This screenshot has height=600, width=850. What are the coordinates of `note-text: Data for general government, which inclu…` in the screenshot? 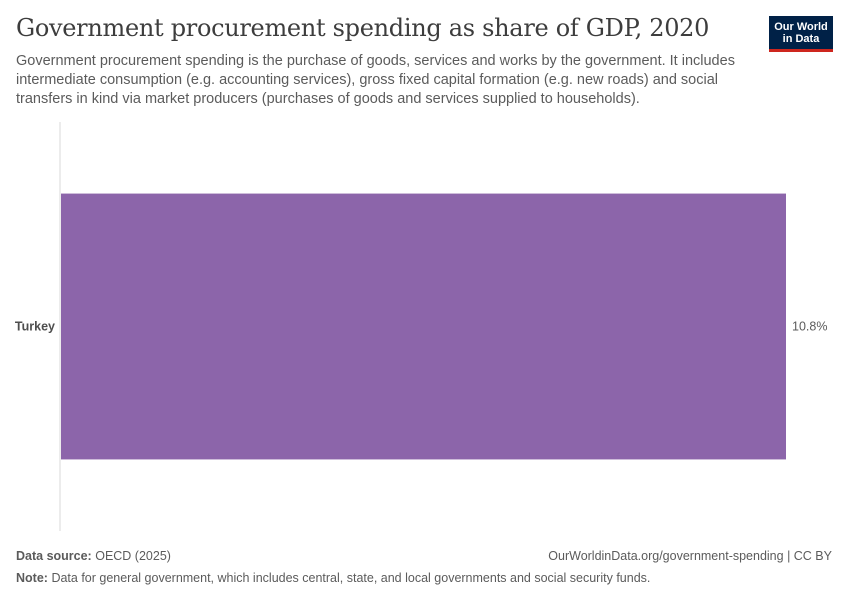 It's located at (351, 578).